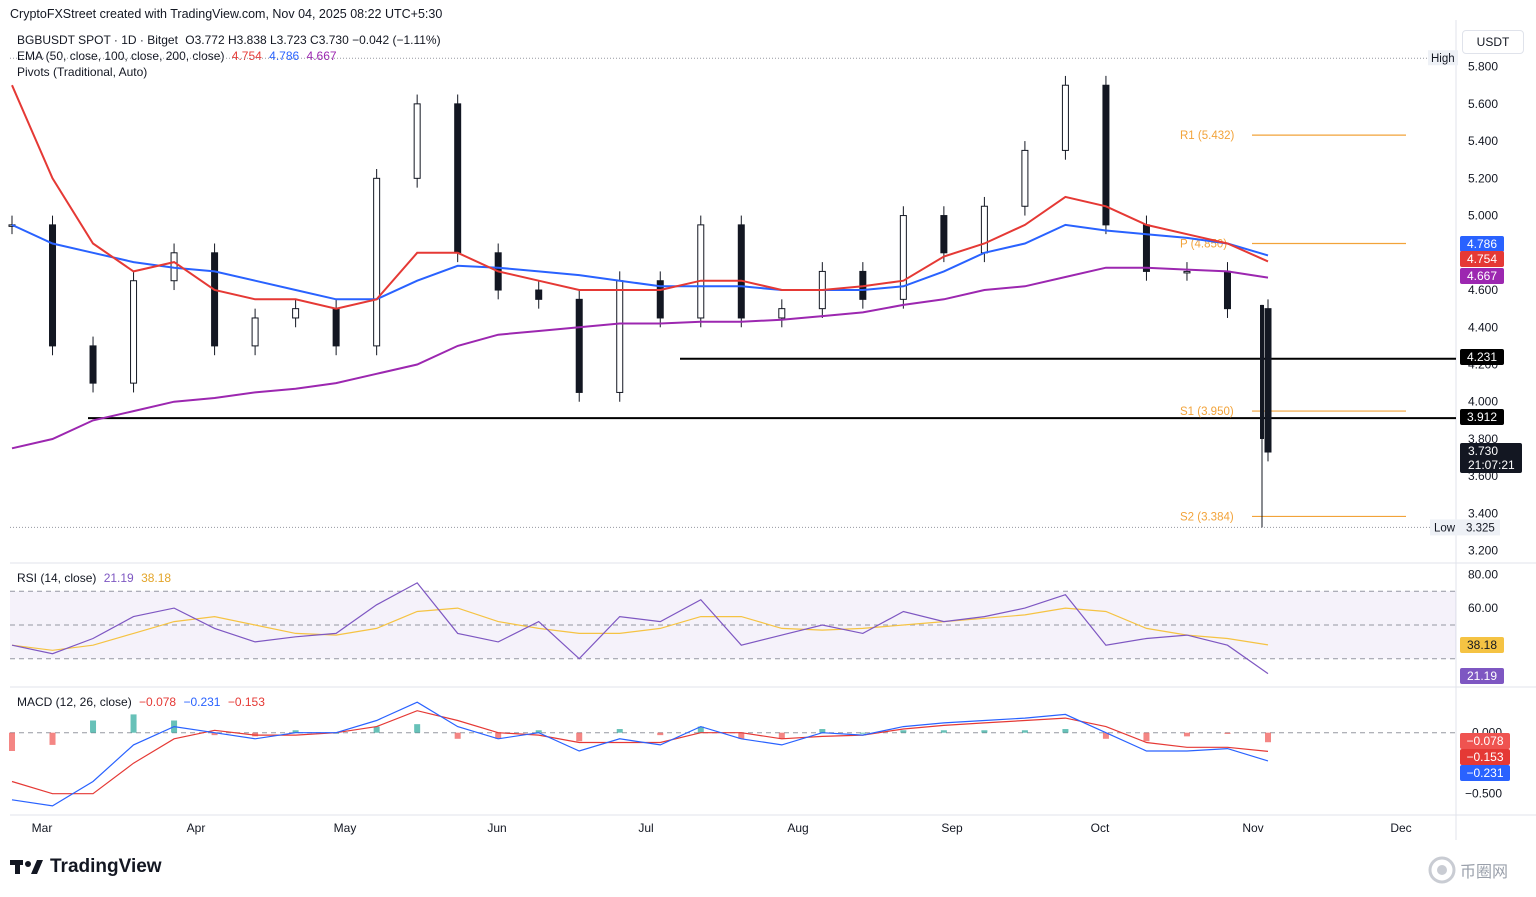 The height and width of the screenshot is (897, 1536). Describe the element at coordinates (74, 702) in the screenshot. I see `legend-macd-label: MACD (12, 26, close)` at that location.